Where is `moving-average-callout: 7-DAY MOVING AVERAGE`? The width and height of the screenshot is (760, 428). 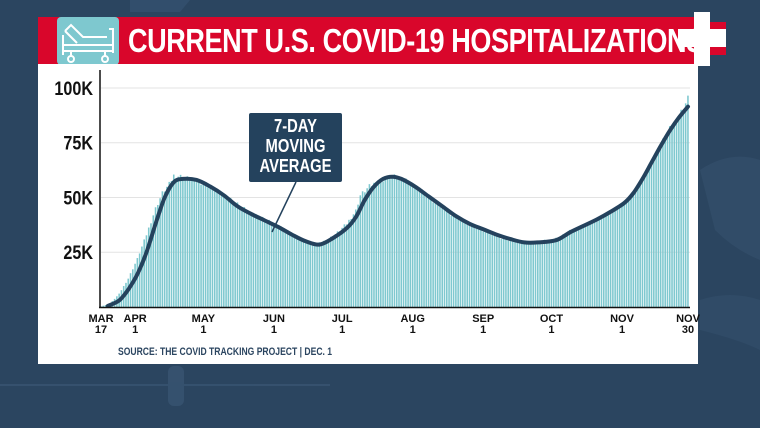
moving-average-callout: 7-DAY MOVING AVERAGE is located at coordinates (295, 147).